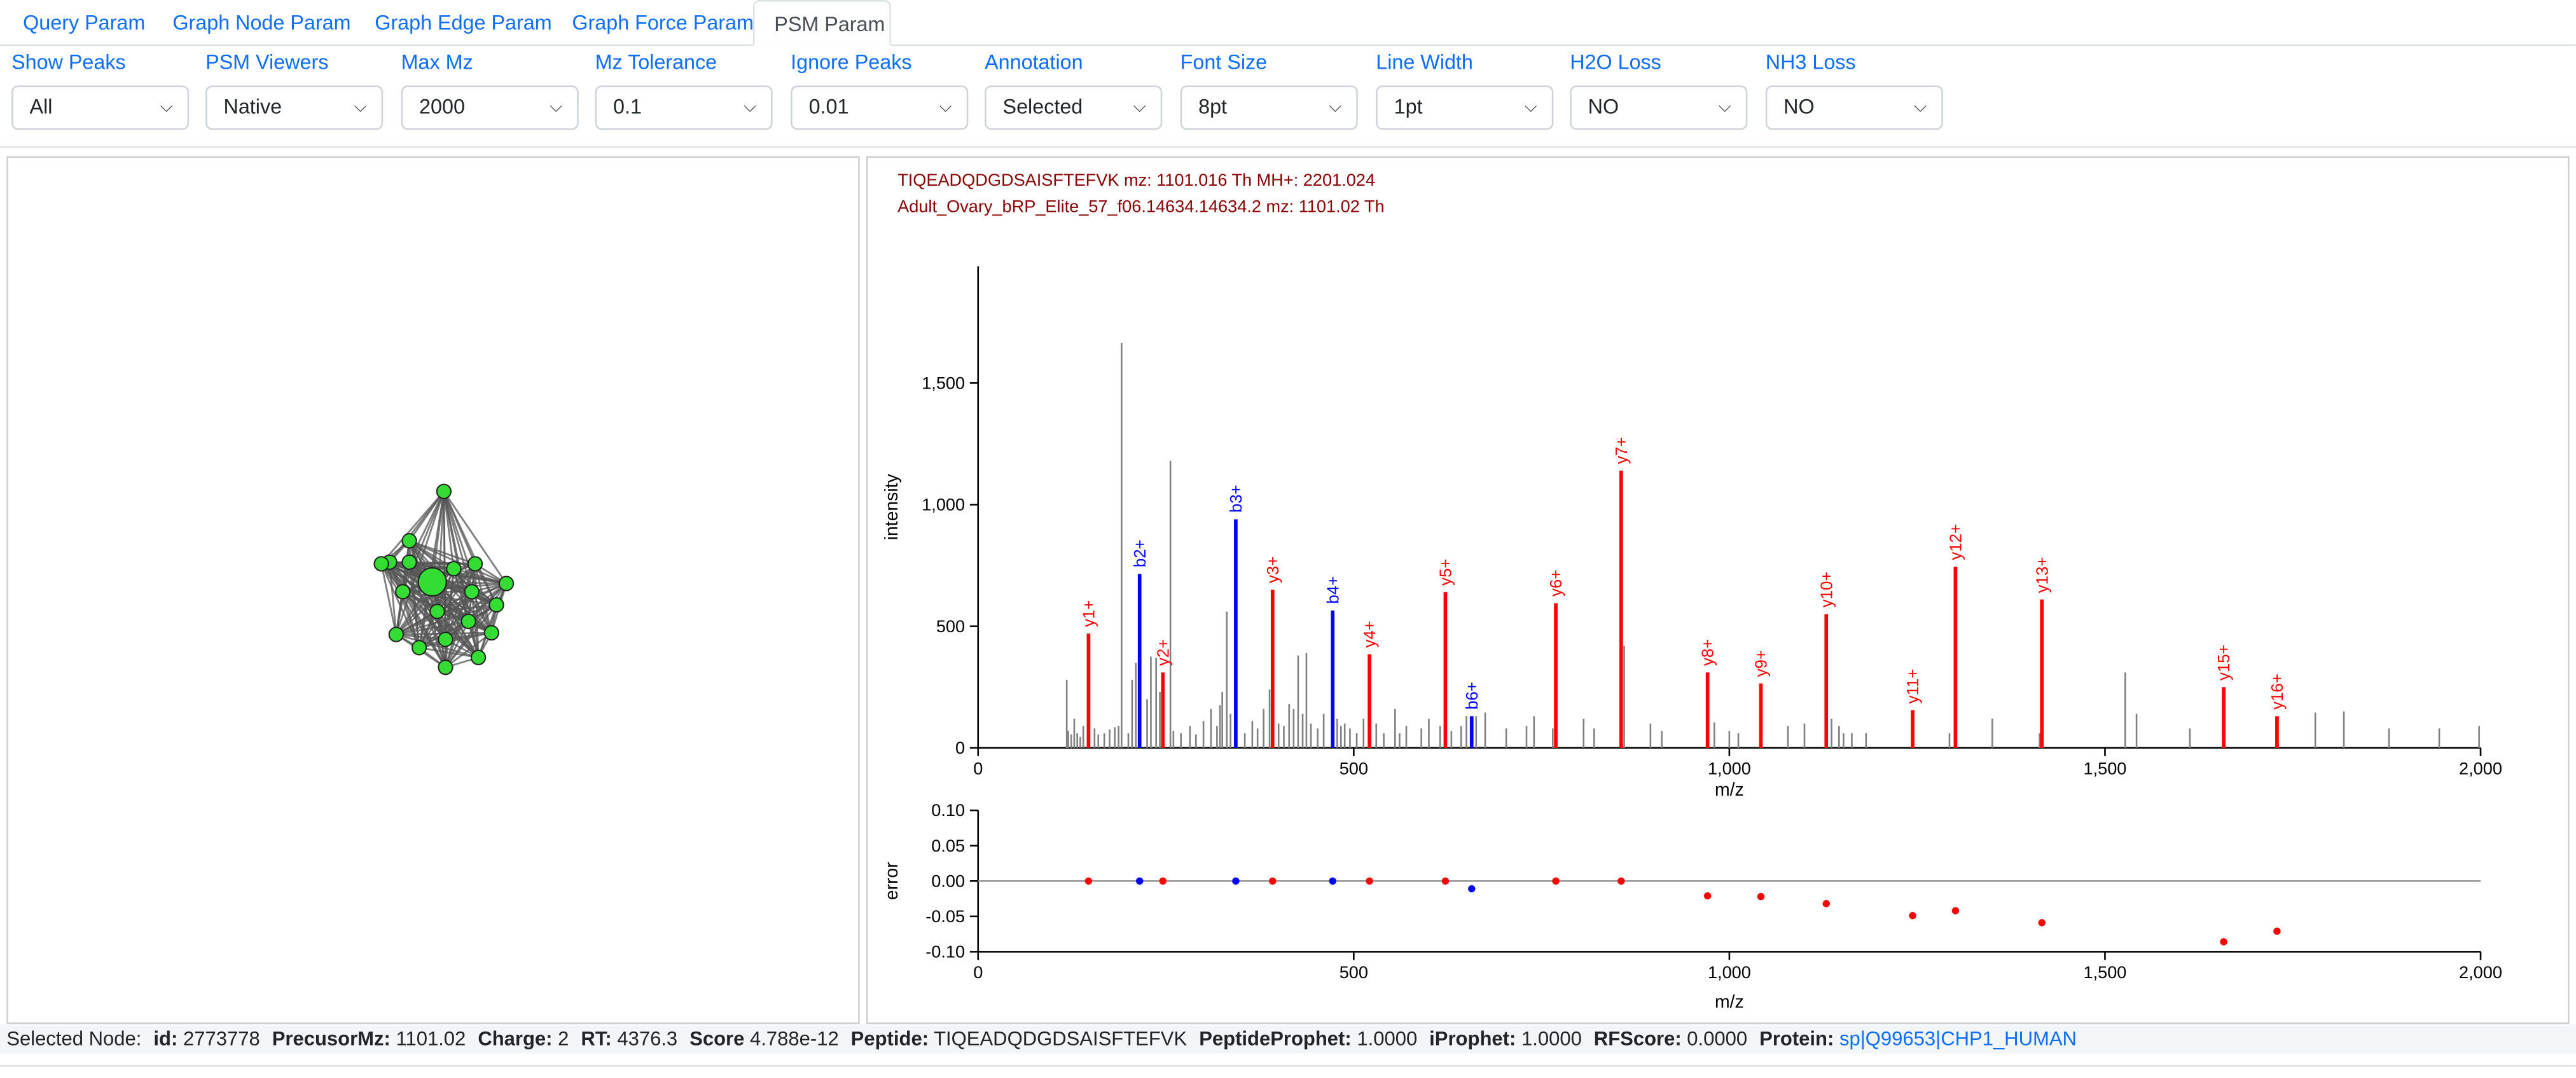 The image size is (2576, 1078). What do you see at coordinates (1089, 613) in the screenshot?
I see `peak-label: y1+` at bounding box center [1089, 613].